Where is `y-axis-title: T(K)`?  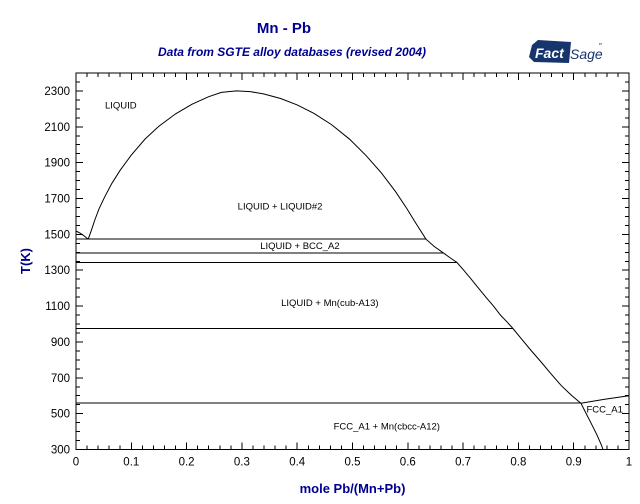 y-axis-title: T(K) is located at coordinates (25, 261).